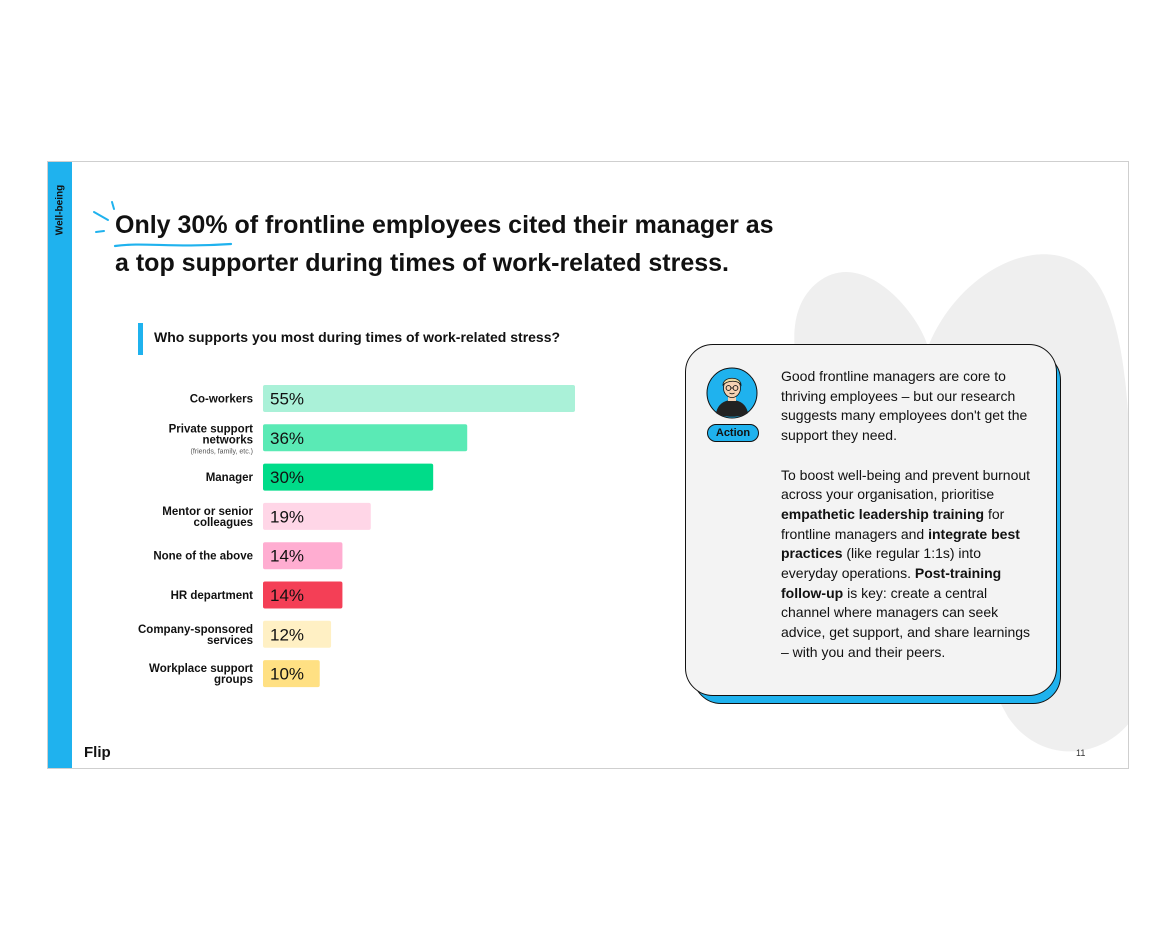  Describe the element at coordinates (228, 440) in the screenshot. I see `category-label: networks` at that location.